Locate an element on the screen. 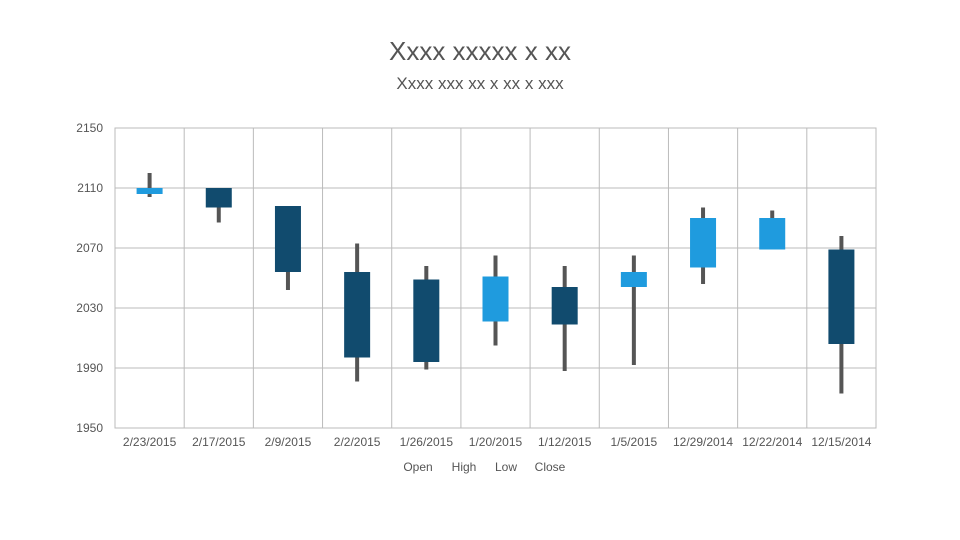 This screenshot has height=540, width=960. y-tick-label: 1950 is located at coordinates (89, 428).